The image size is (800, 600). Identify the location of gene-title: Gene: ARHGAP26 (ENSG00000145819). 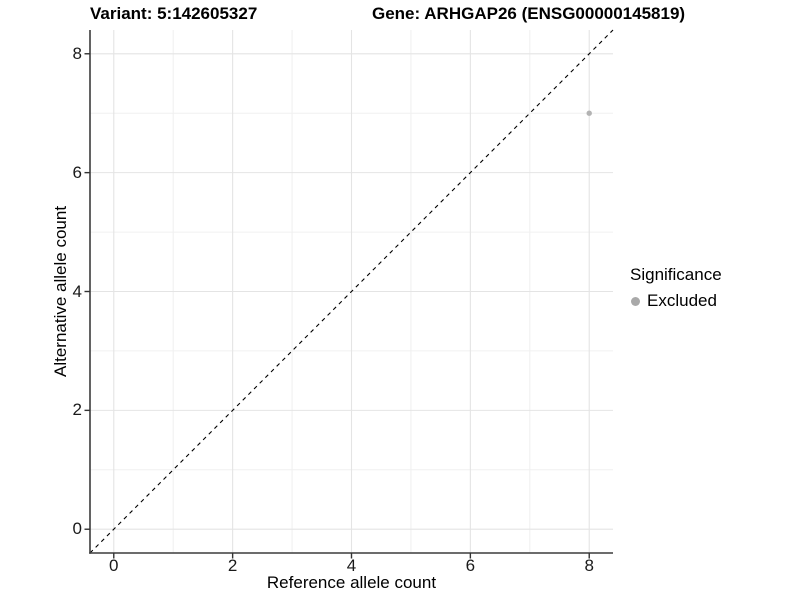
(529, 13).